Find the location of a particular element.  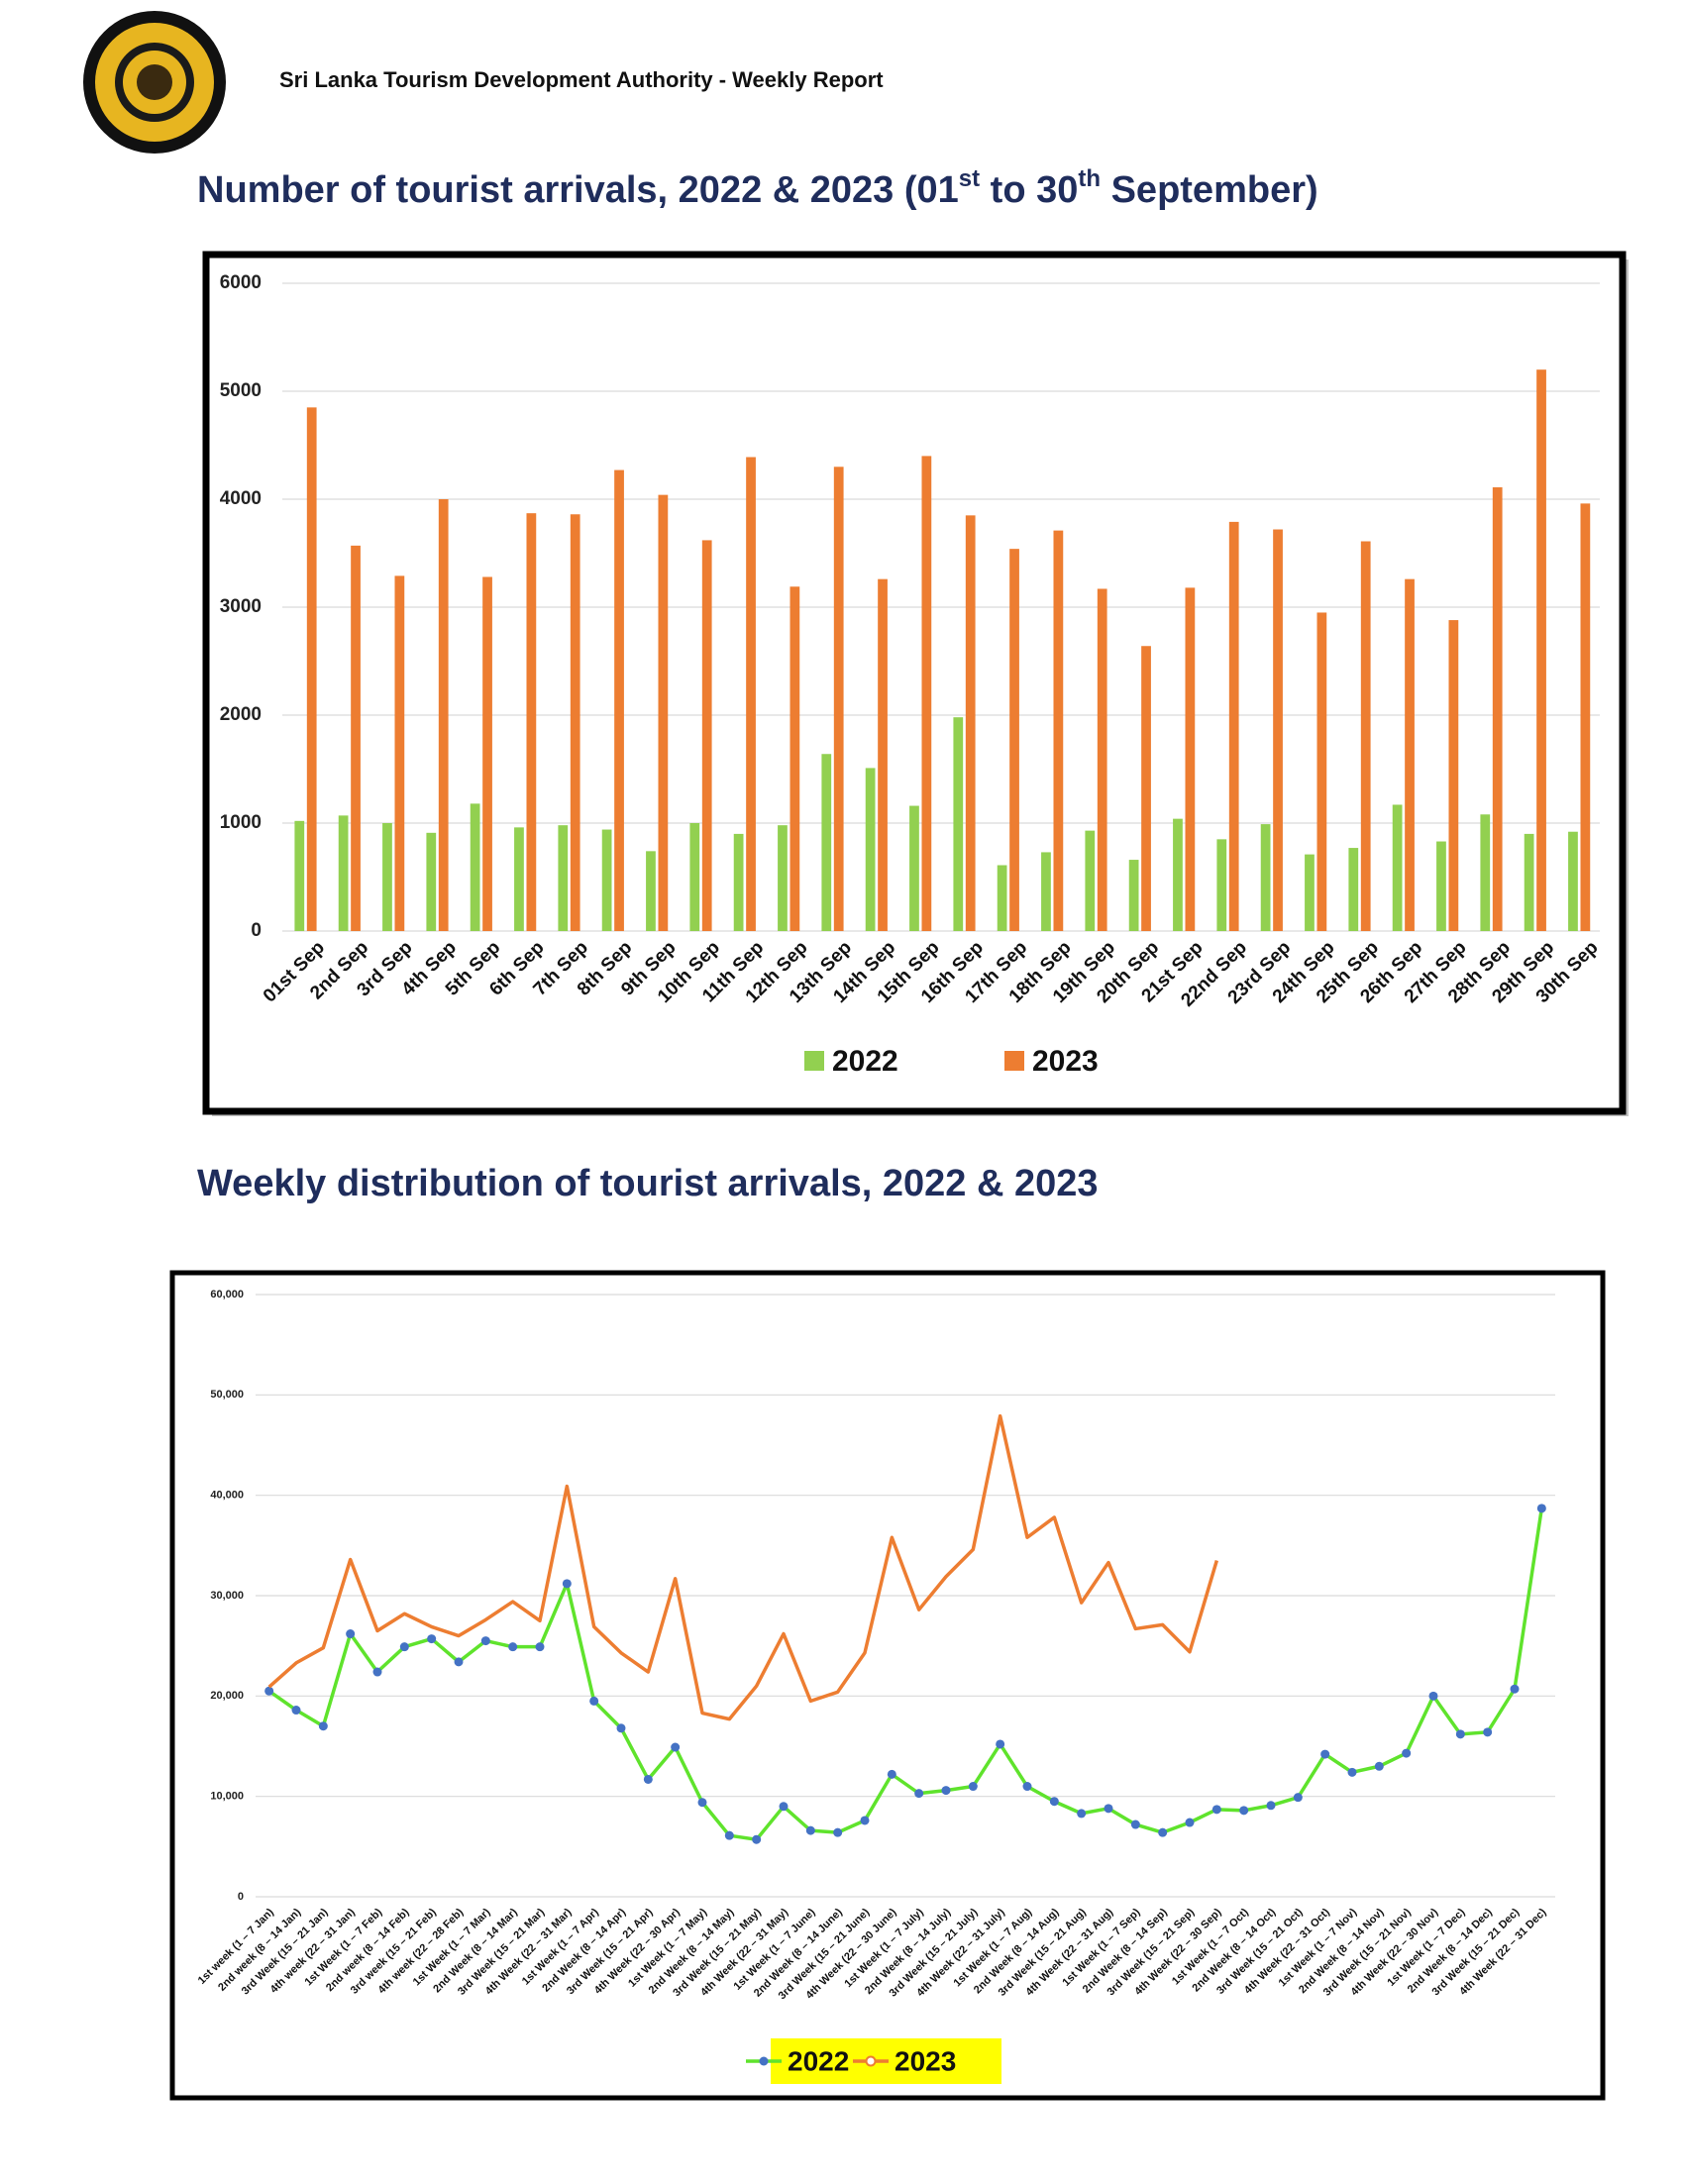

title-text: to 30 is located at coordinates (1029, 190).